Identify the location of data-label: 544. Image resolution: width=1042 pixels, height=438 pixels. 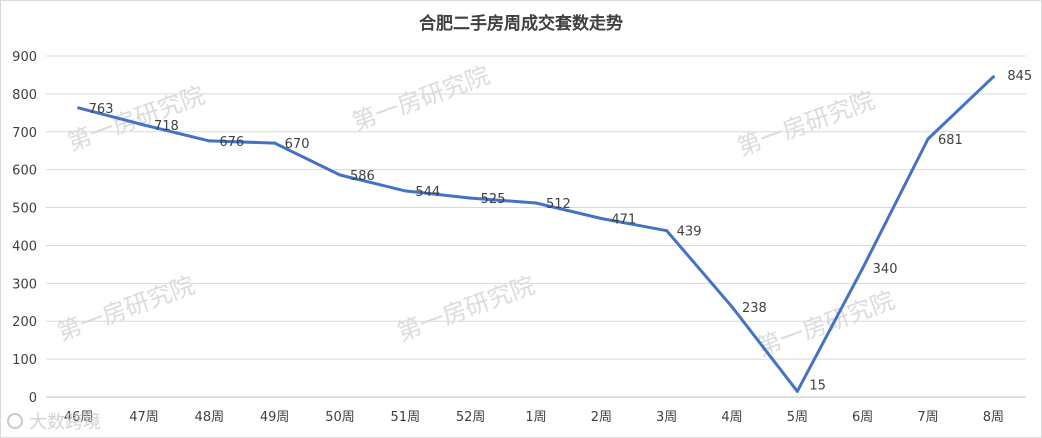
(427, 192).